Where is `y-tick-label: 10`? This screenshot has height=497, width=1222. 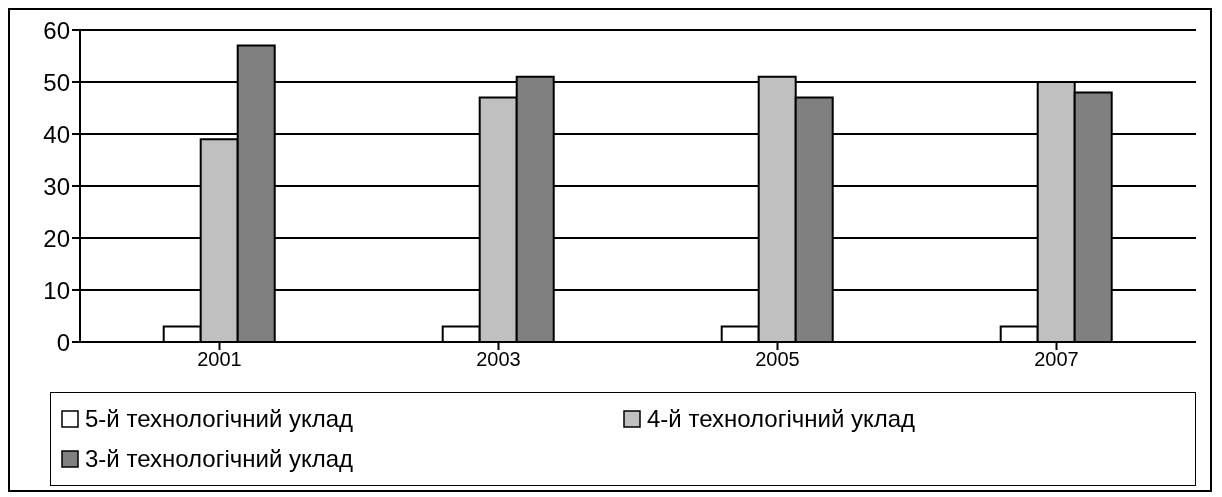
y-tick-label: 10 is located at coordinates (56, 290).